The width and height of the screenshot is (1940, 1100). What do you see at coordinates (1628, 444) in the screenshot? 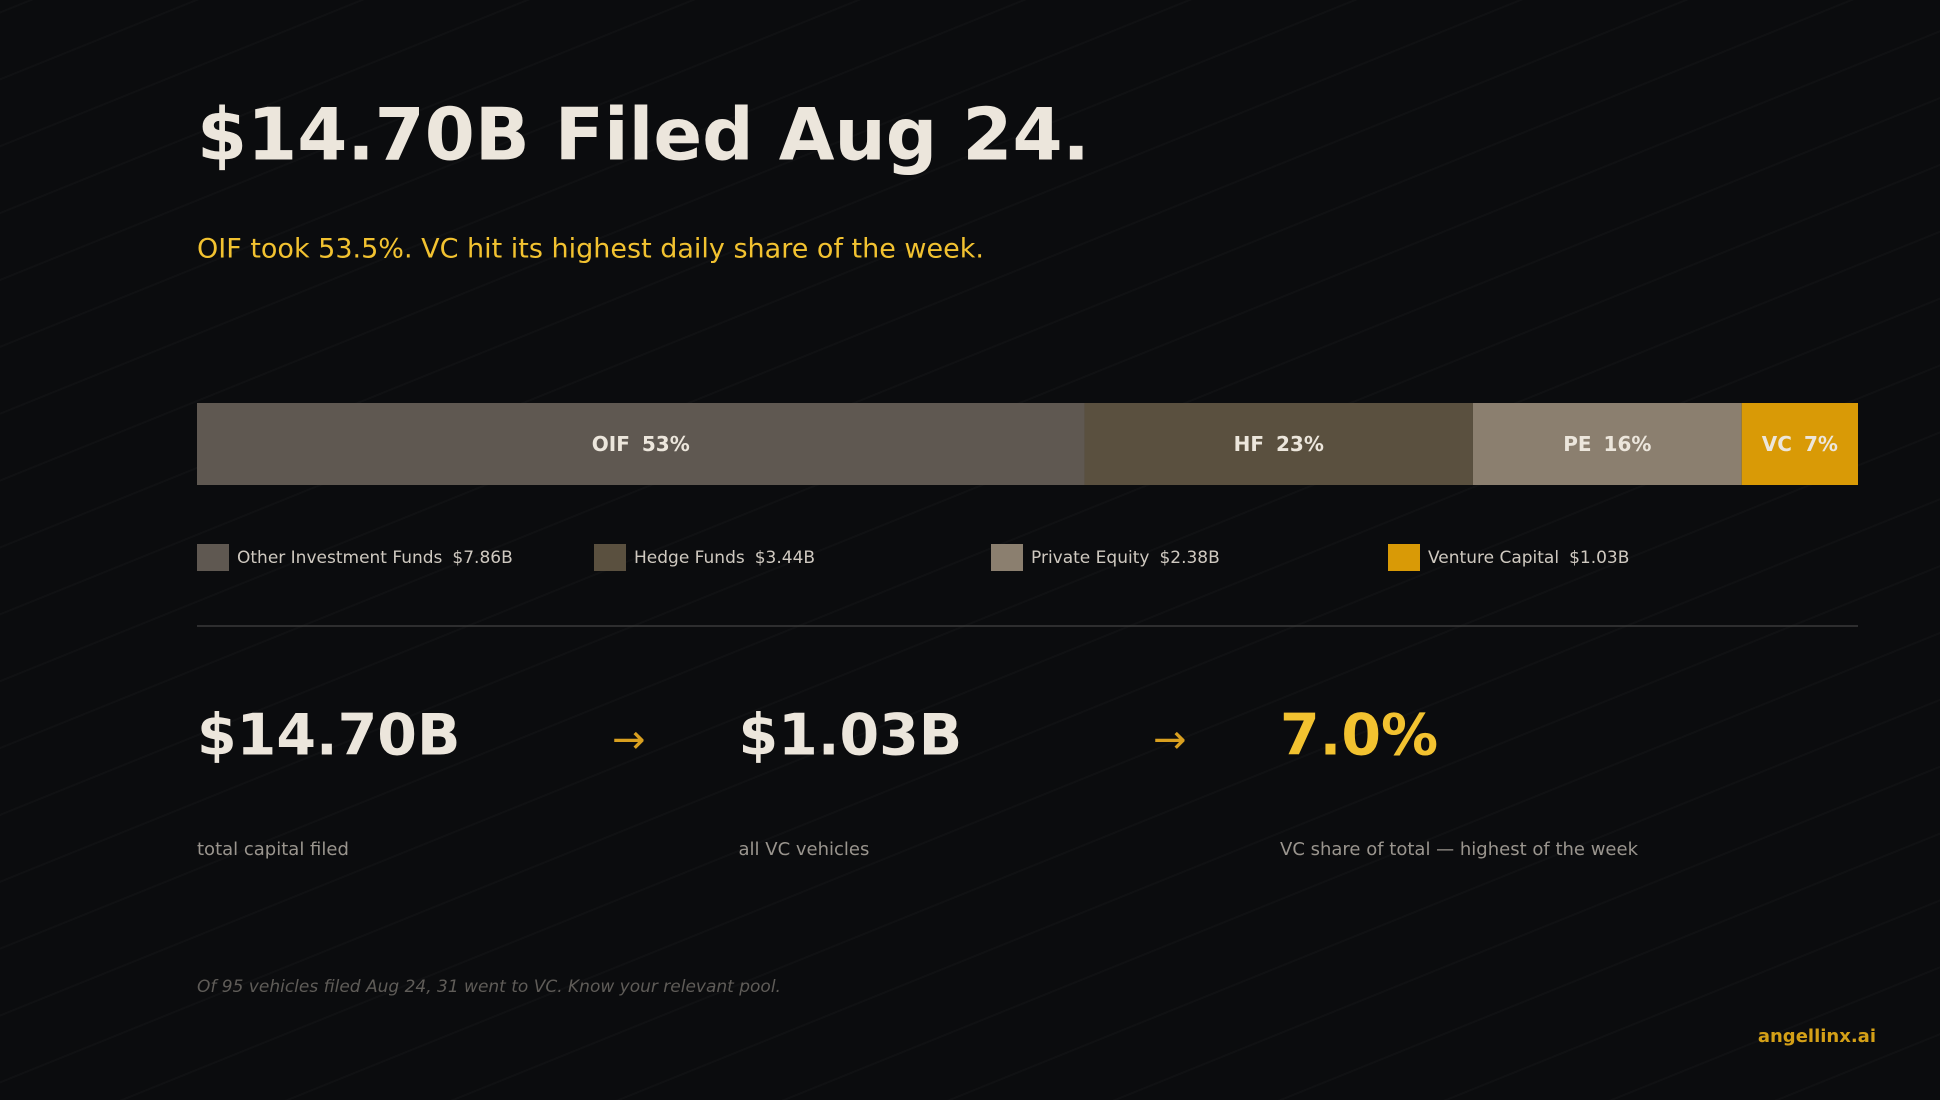
I see `segment-share: 16%` at bounding box center [1628, 444].